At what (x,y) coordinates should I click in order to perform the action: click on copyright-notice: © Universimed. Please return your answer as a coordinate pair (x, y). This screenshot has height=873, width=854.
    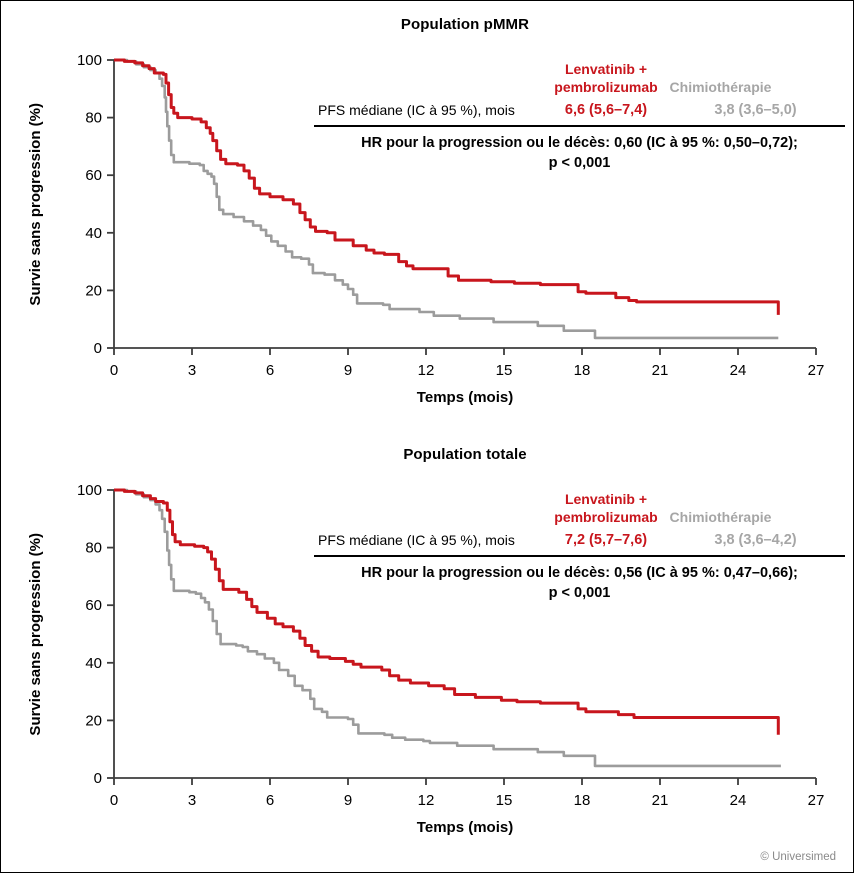
    Looking at the image, I should click on (798, 857).